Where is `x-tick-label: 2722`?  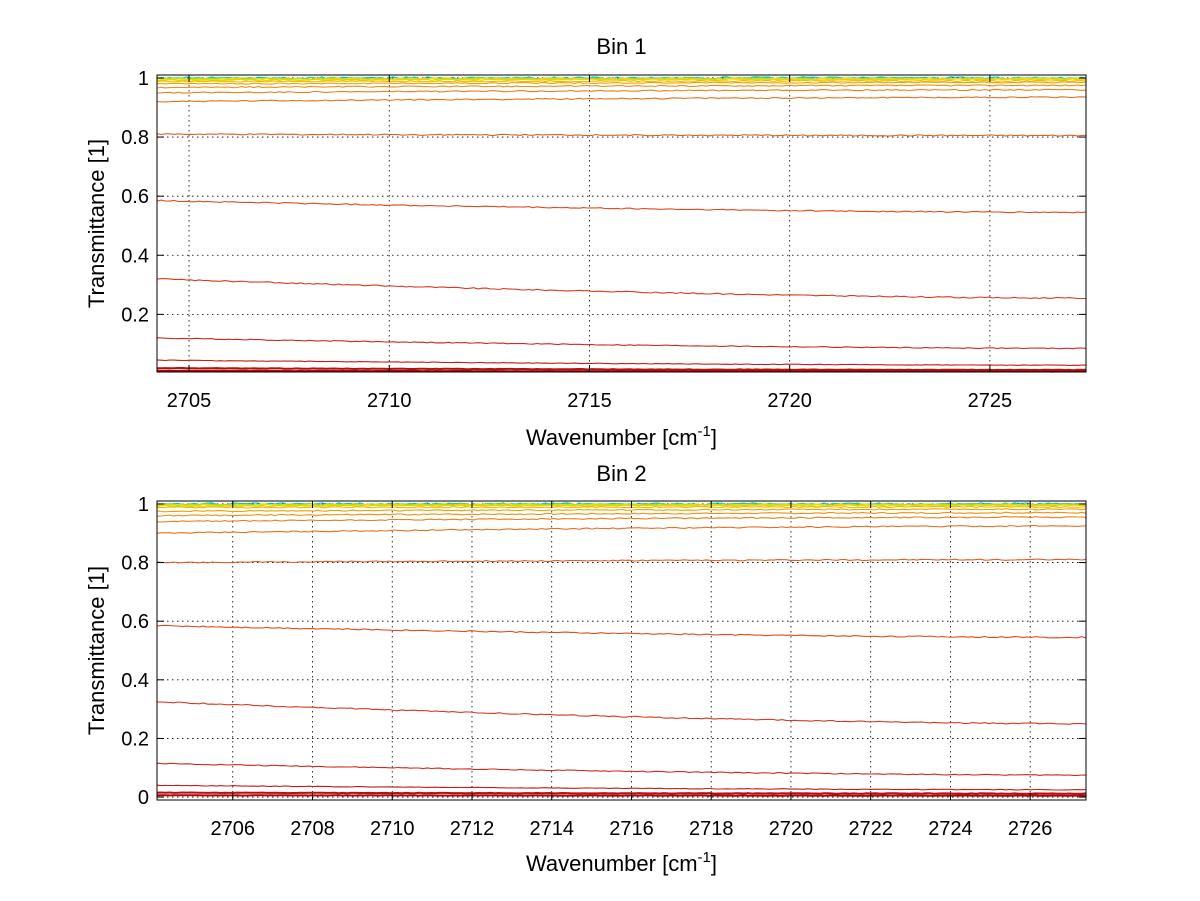 x-tick-label: 2722 is located at coordinates (870, 829).